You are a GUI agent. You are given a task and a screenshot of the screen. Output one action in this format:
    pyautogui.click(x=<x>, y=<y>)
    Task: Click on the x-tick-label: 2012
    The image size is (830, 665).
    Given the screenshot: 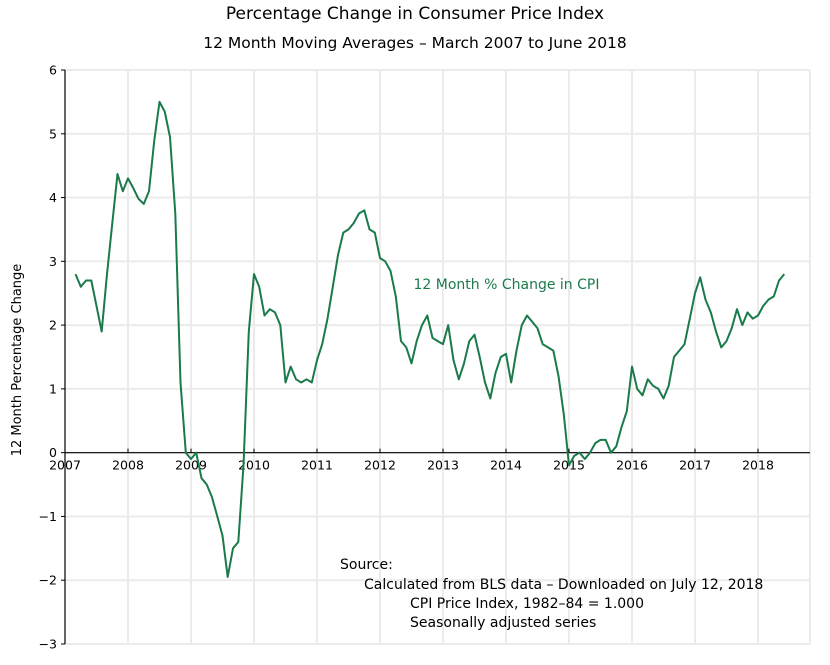 What is the action you would take?
    pyautogui.click(x=380, y=465)
    